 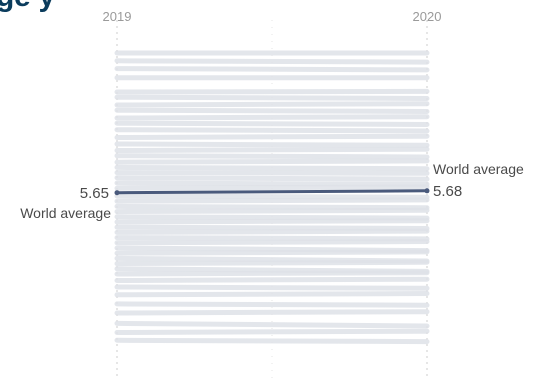 What do you see at coordinates (447, 191) in the screenshot?
I see `world-average-value-2020: 5.68` at bounding box center [447, 191].